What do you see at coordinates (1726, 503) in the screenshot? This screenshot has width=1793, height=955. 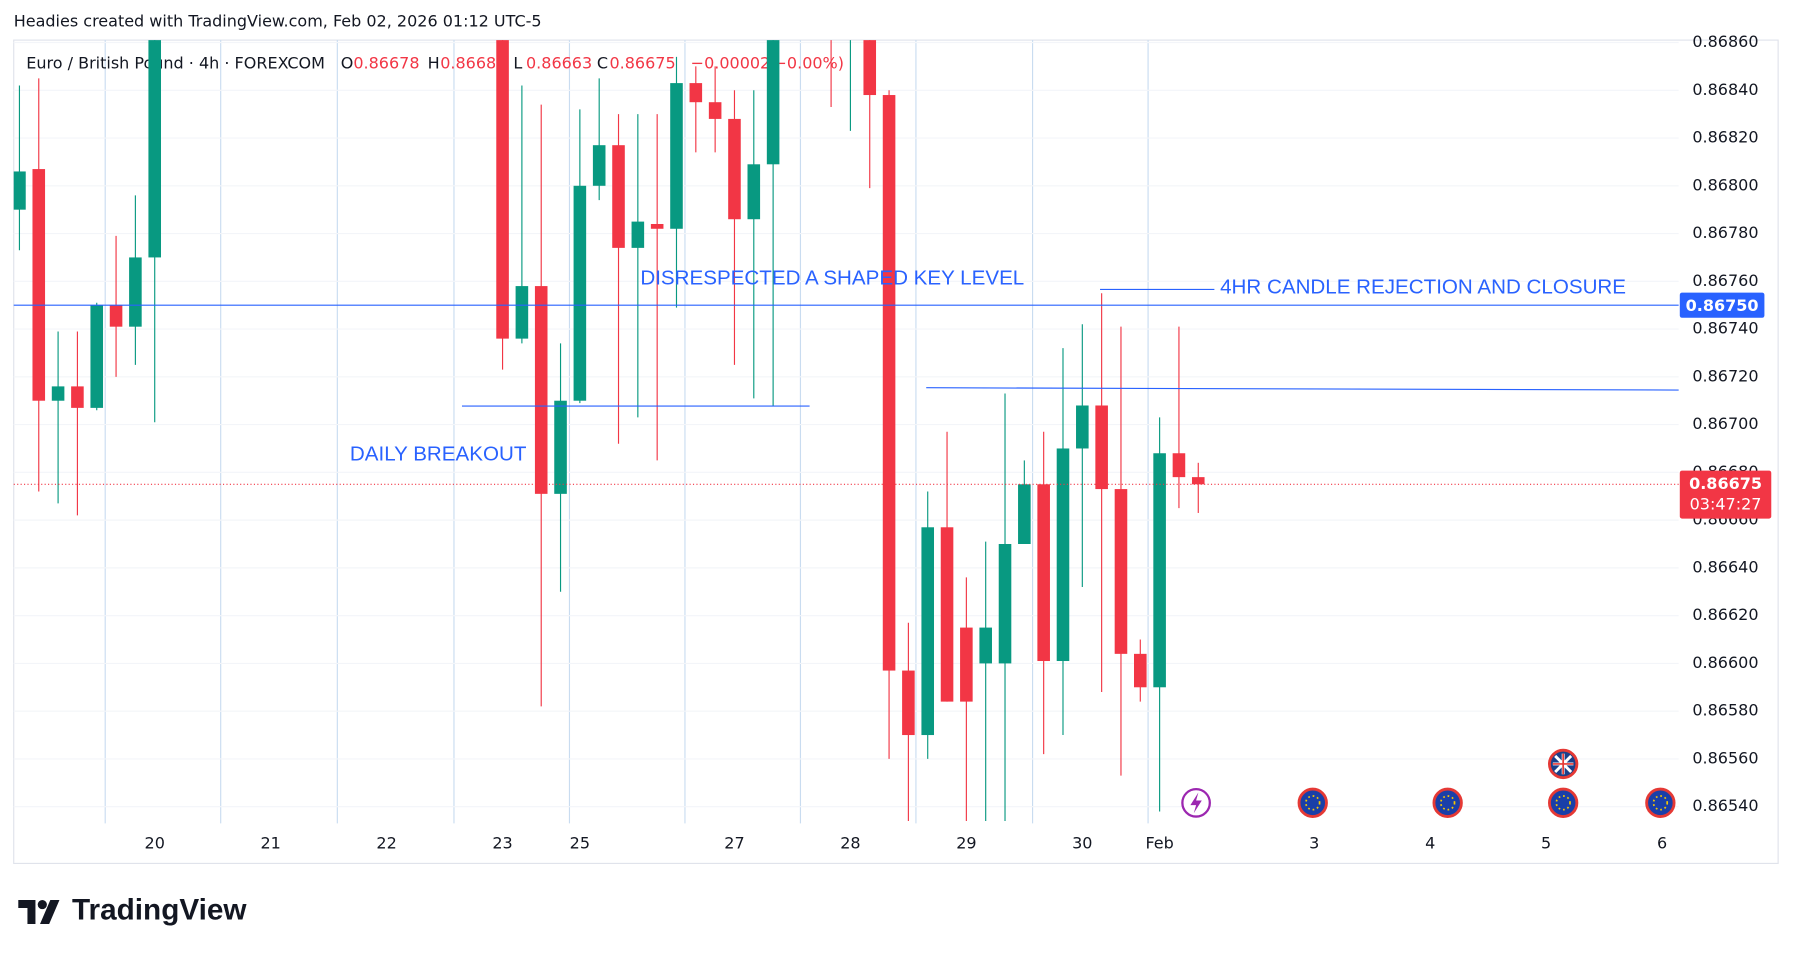 I see `countdown: 03:47:27` at bounding box center [1726, 503].